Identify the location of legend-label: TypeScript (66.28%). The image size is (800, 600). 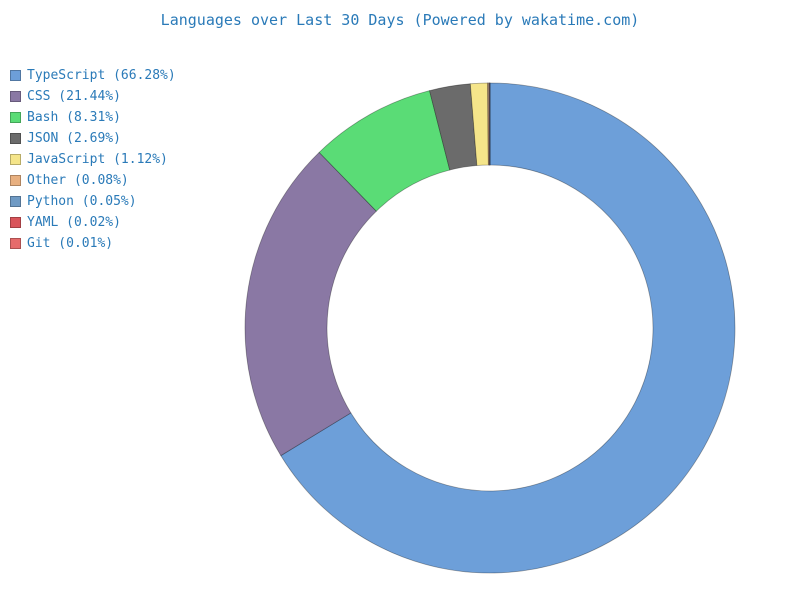
(101, 75).